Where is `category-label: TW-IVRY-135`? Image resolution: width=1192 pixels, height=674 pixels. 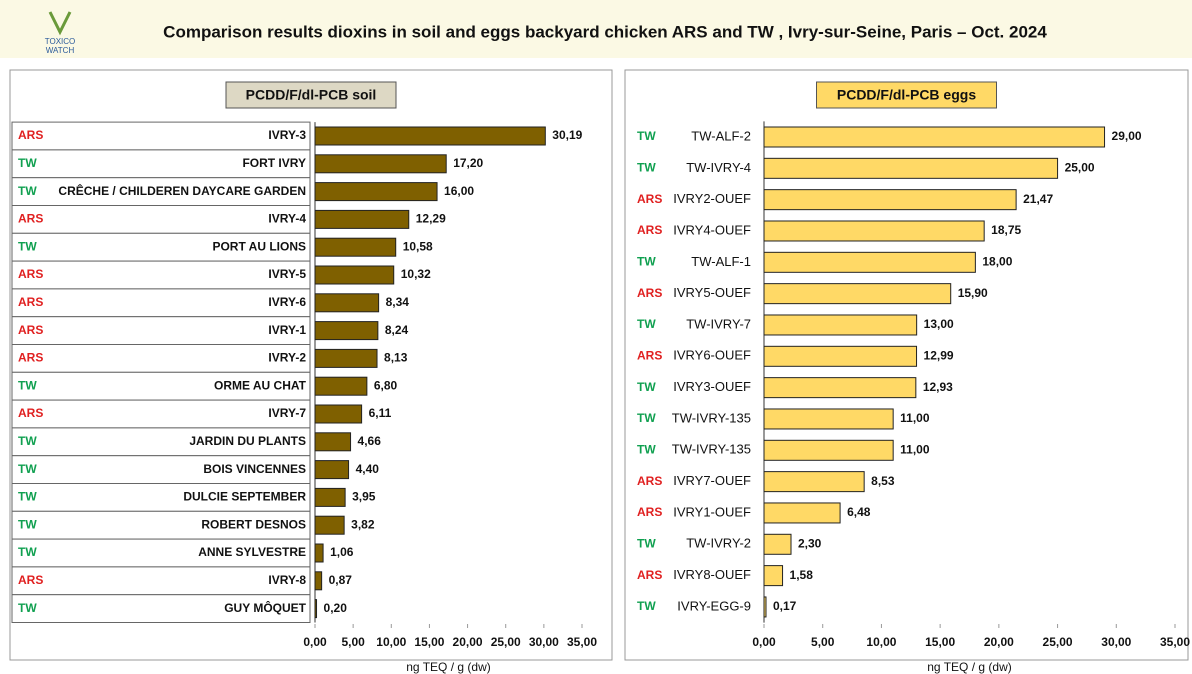 category-label: TW-IVRY-135 is located at coordinates (711, 417).